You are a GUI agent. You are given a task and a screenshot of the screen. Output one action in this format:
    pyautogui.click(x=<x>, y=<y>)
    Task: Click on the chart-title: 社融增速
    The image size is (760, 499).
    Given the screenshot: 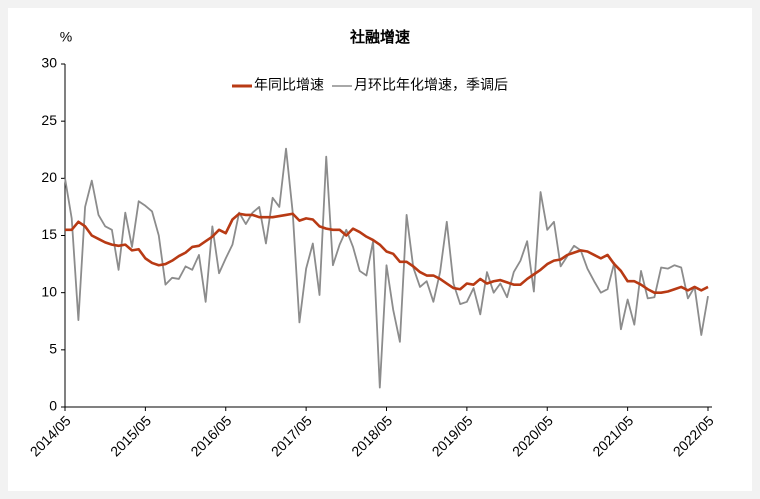 What is the action you would take?
    pyautogui.click(x=379, y=37)
    